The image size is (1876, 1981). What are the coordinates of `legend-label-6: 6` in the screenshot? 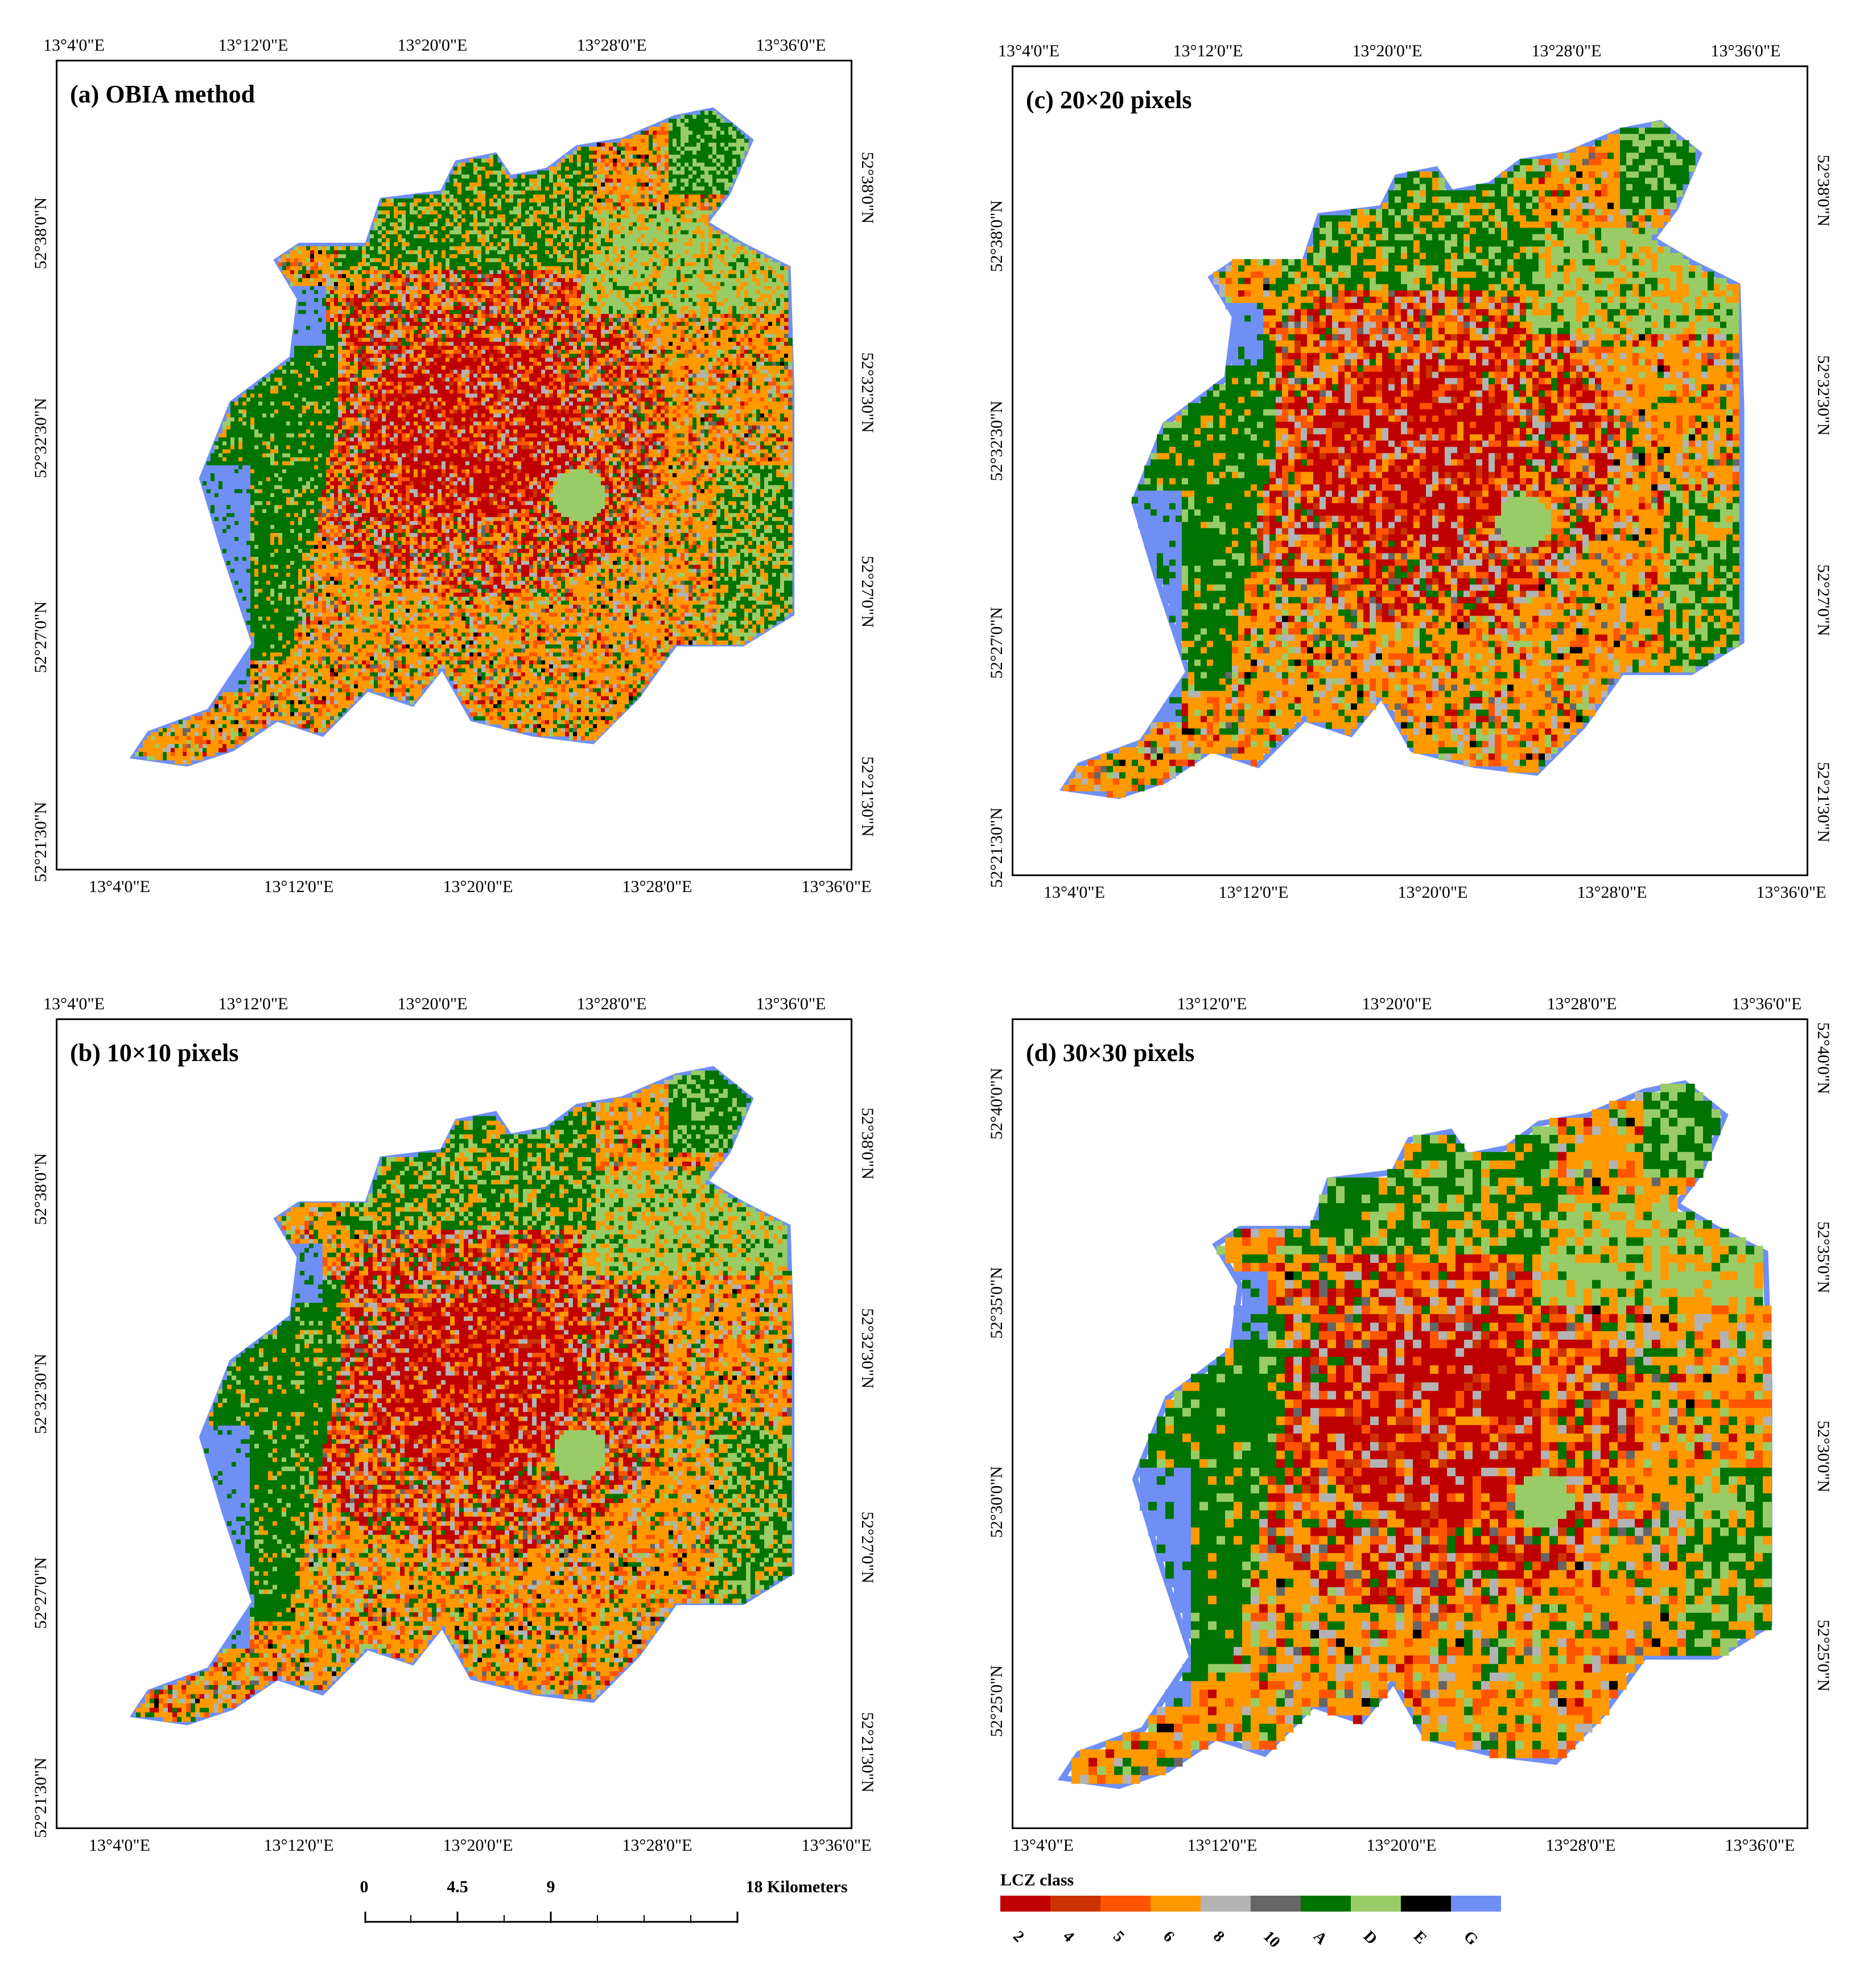 It's located at (1168, 1937).